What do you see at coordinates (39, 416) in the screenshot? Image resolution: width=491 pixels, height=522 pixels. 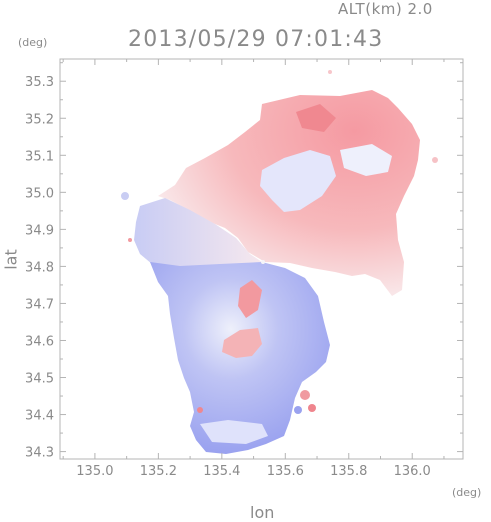 I see `y-tick-label: 34.4` at bounding box center [39, 416].